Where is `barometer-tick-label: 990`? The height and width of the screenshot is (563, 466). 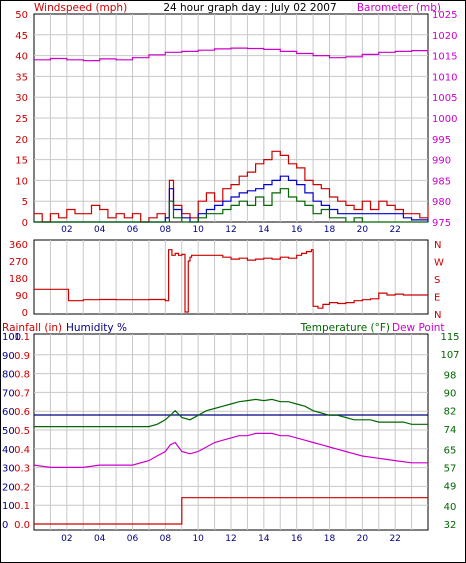
barometer-tick-label: 990 is located at coordinates (441, 161).